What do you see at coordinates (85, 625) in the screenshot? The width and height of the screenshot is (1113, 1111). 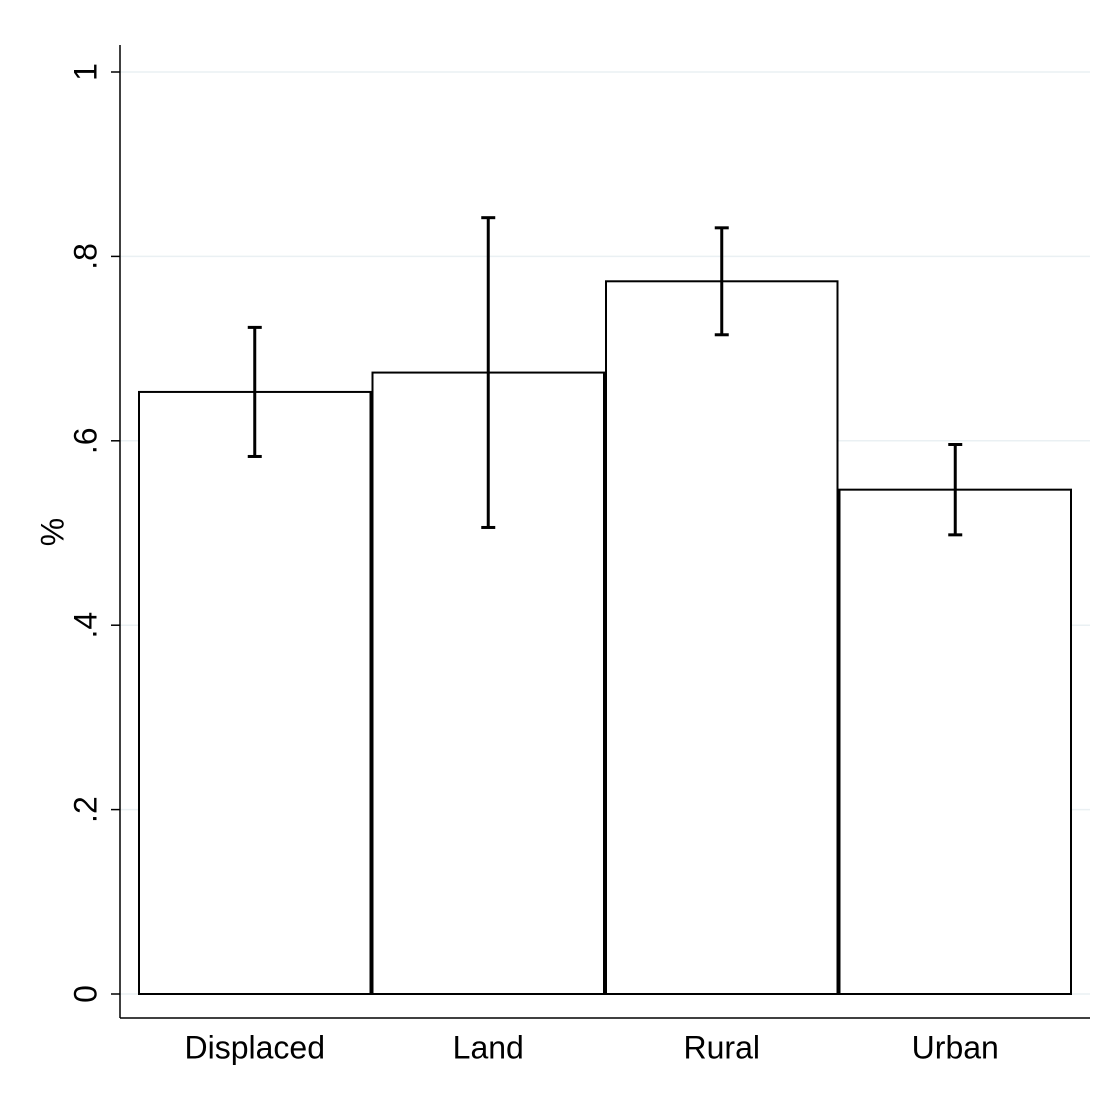 I see `y-tick-label: .4` at bounding box center [85, 625].